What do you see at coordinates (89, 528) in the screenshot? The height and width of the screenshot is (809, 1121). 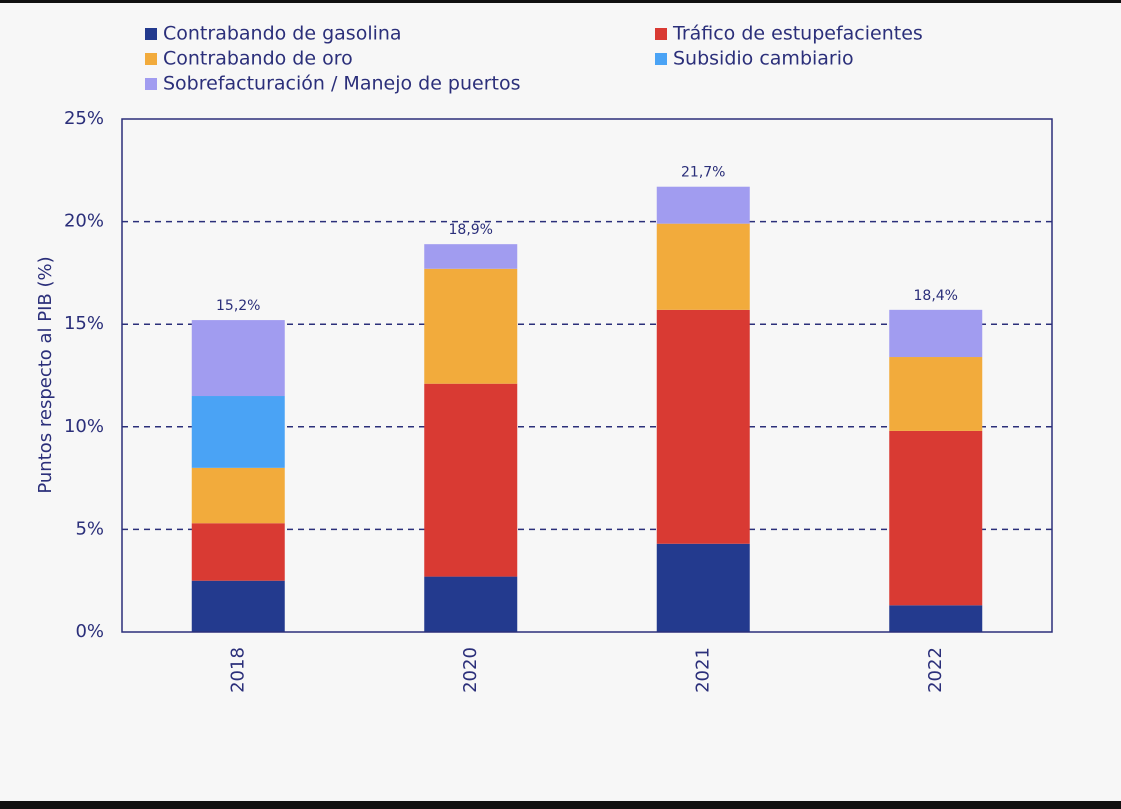 I see `y-tick-label: 5%` at bounding box center [89, 528].